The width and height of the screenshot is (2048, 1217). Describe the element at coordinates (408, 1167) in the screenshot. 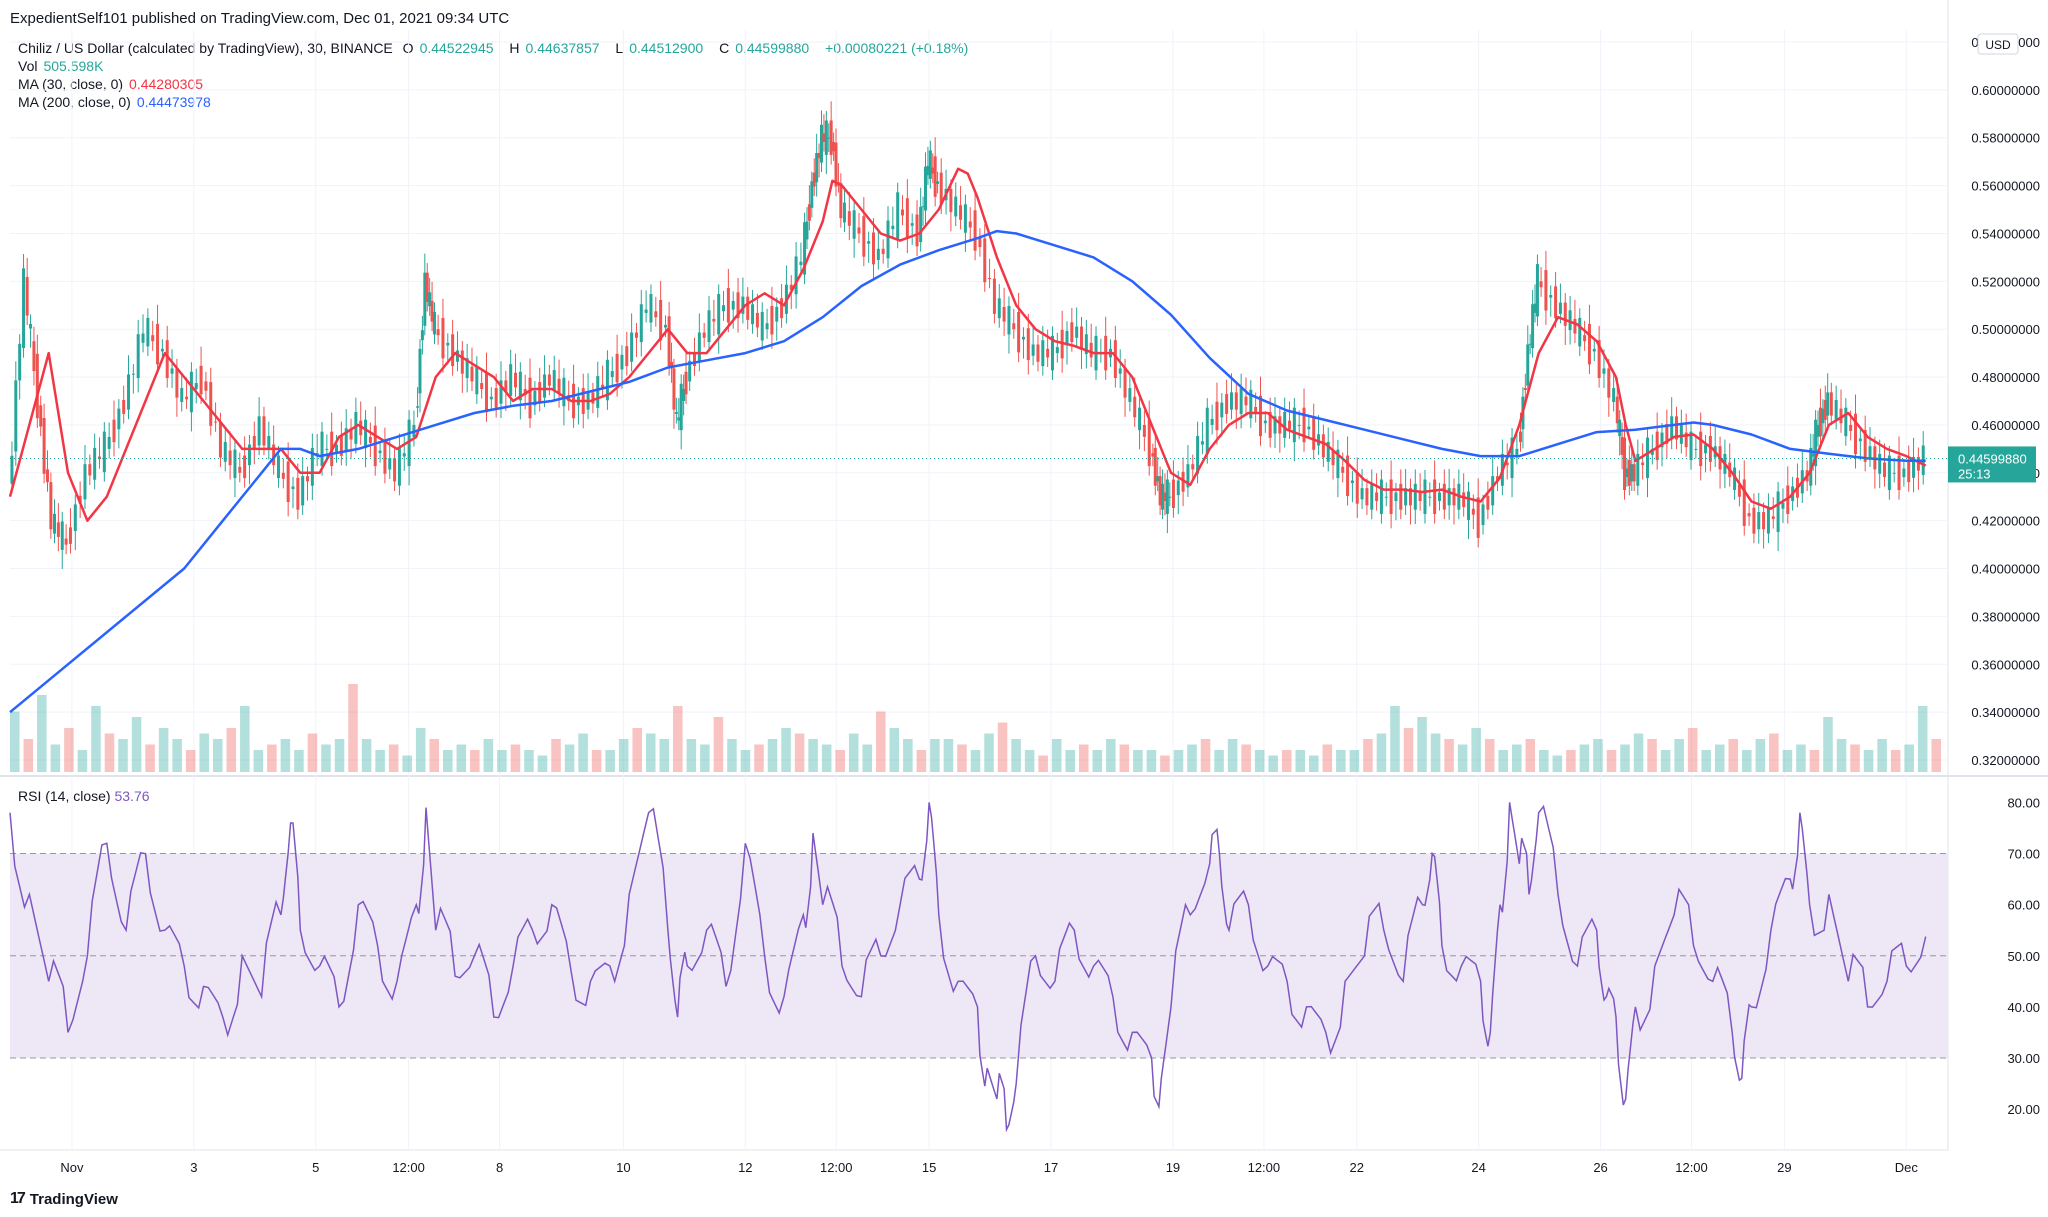

I see `time-tick-label: 12:00` at that location.